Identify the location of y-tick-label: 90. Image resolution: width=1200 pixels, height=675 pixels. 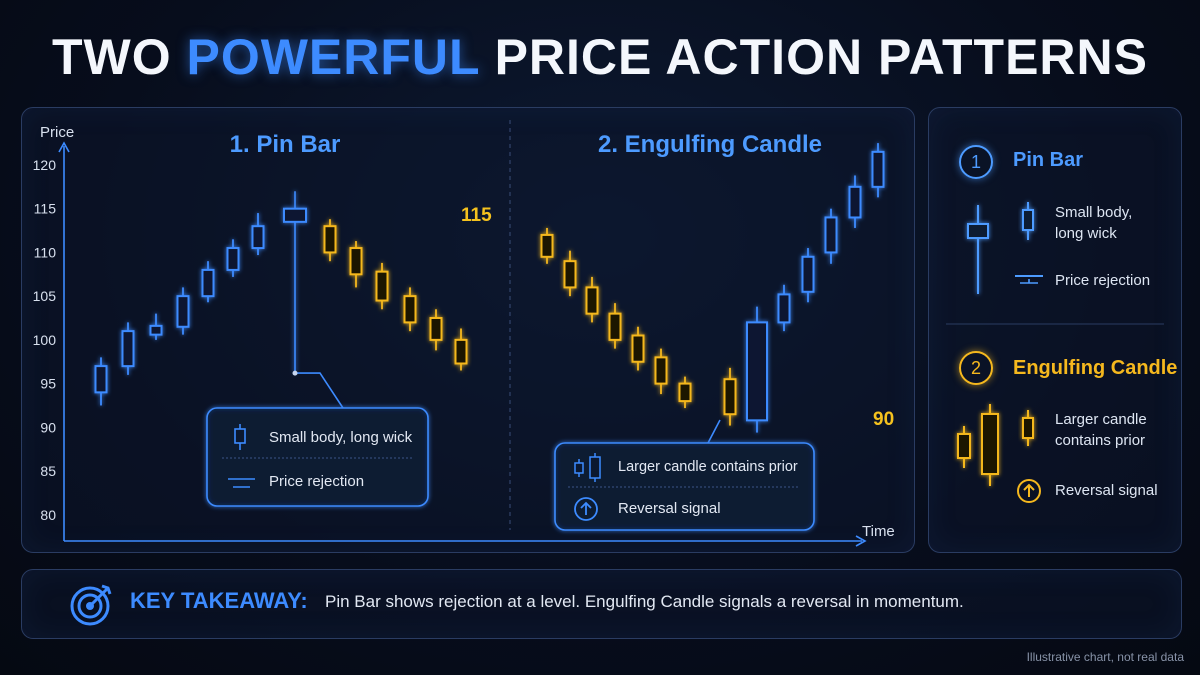
(48, 427).